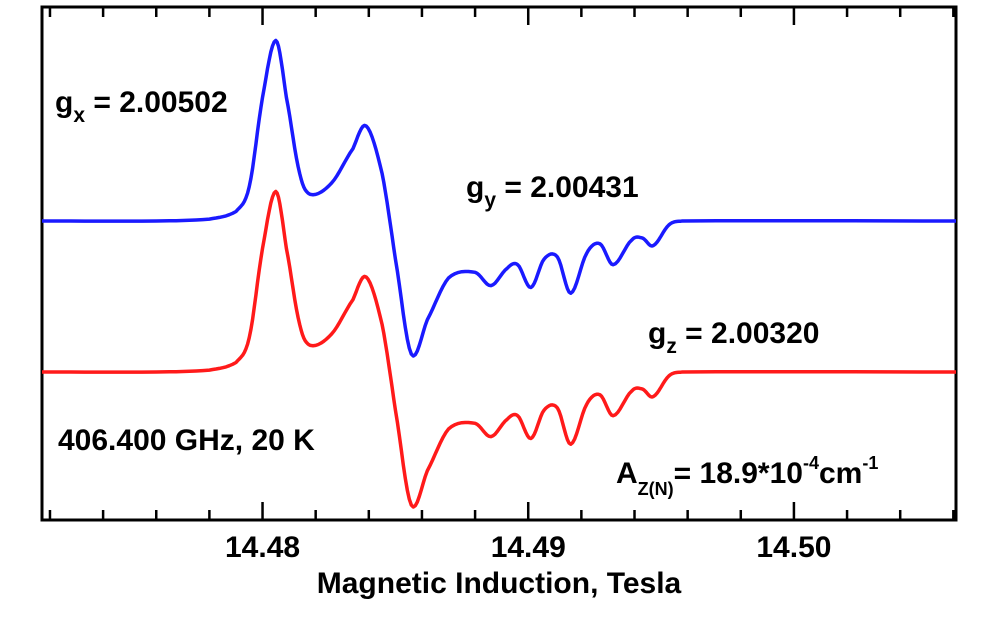  What do you see at coordinates (747, 476) in the screenshot?
I see `hyperfine-annotation: AZ(N)= 18.9*10-4cm-1` at bounding box center [747, 476].